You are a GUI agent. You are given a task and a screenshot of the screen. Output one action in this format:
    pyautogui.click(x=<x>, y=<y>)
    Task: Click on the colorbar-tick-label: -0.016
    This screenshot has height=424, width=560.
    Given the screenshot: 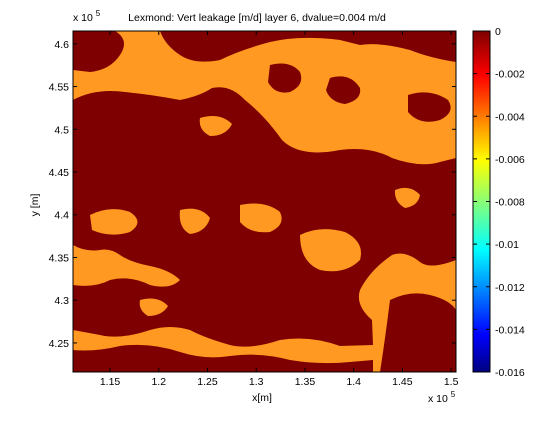 What is the action you would take?
    pyautogui.click(x=510, y=373)
    